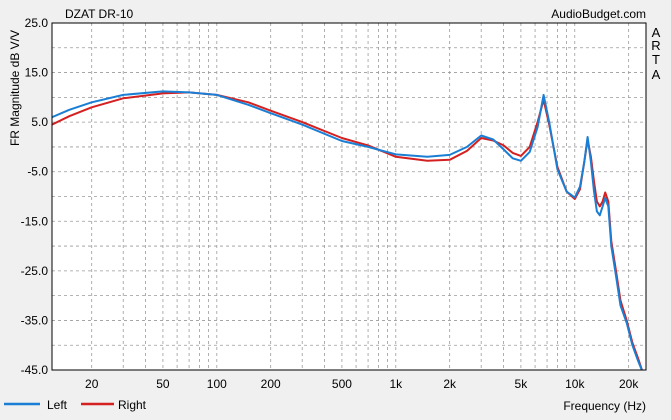  I want to click on arta-label: A R T A, so click(655, 53).